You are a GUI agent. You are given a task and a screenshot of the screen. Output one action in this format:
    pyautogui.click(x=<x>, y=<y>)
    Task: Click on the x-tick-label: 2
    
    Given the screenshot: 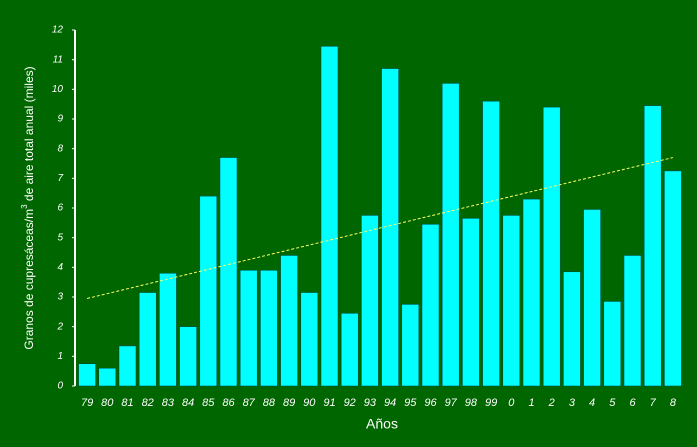 What is the action you would take?
    pyautogui.click(x=551, y=403)
    